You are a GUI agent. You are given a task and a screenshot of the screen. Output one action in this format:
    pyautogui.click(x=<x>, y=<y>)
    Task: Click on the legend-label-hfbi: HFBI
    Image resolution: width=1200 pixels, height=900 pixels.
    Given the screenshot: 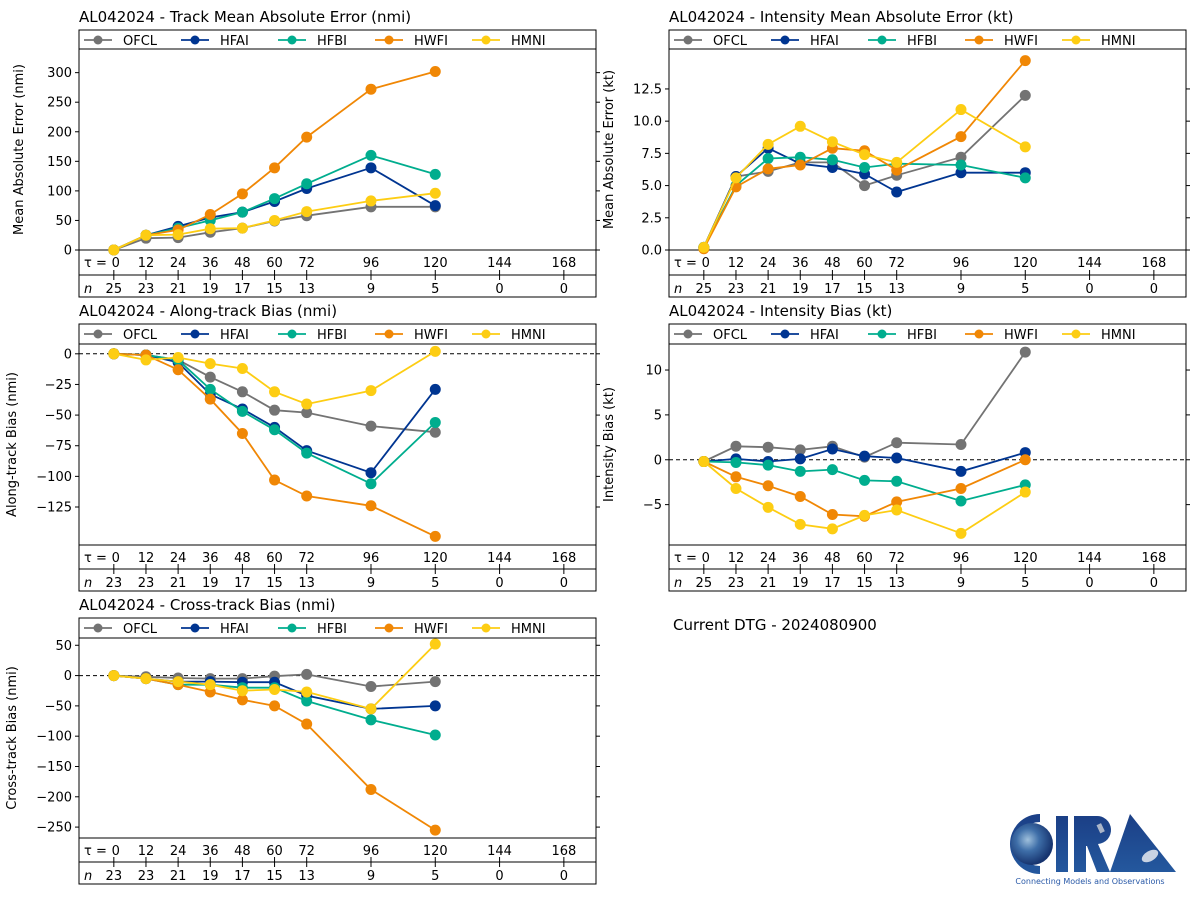 What is the action you would take?
    pyautogui.click(x=332, y=335)
    